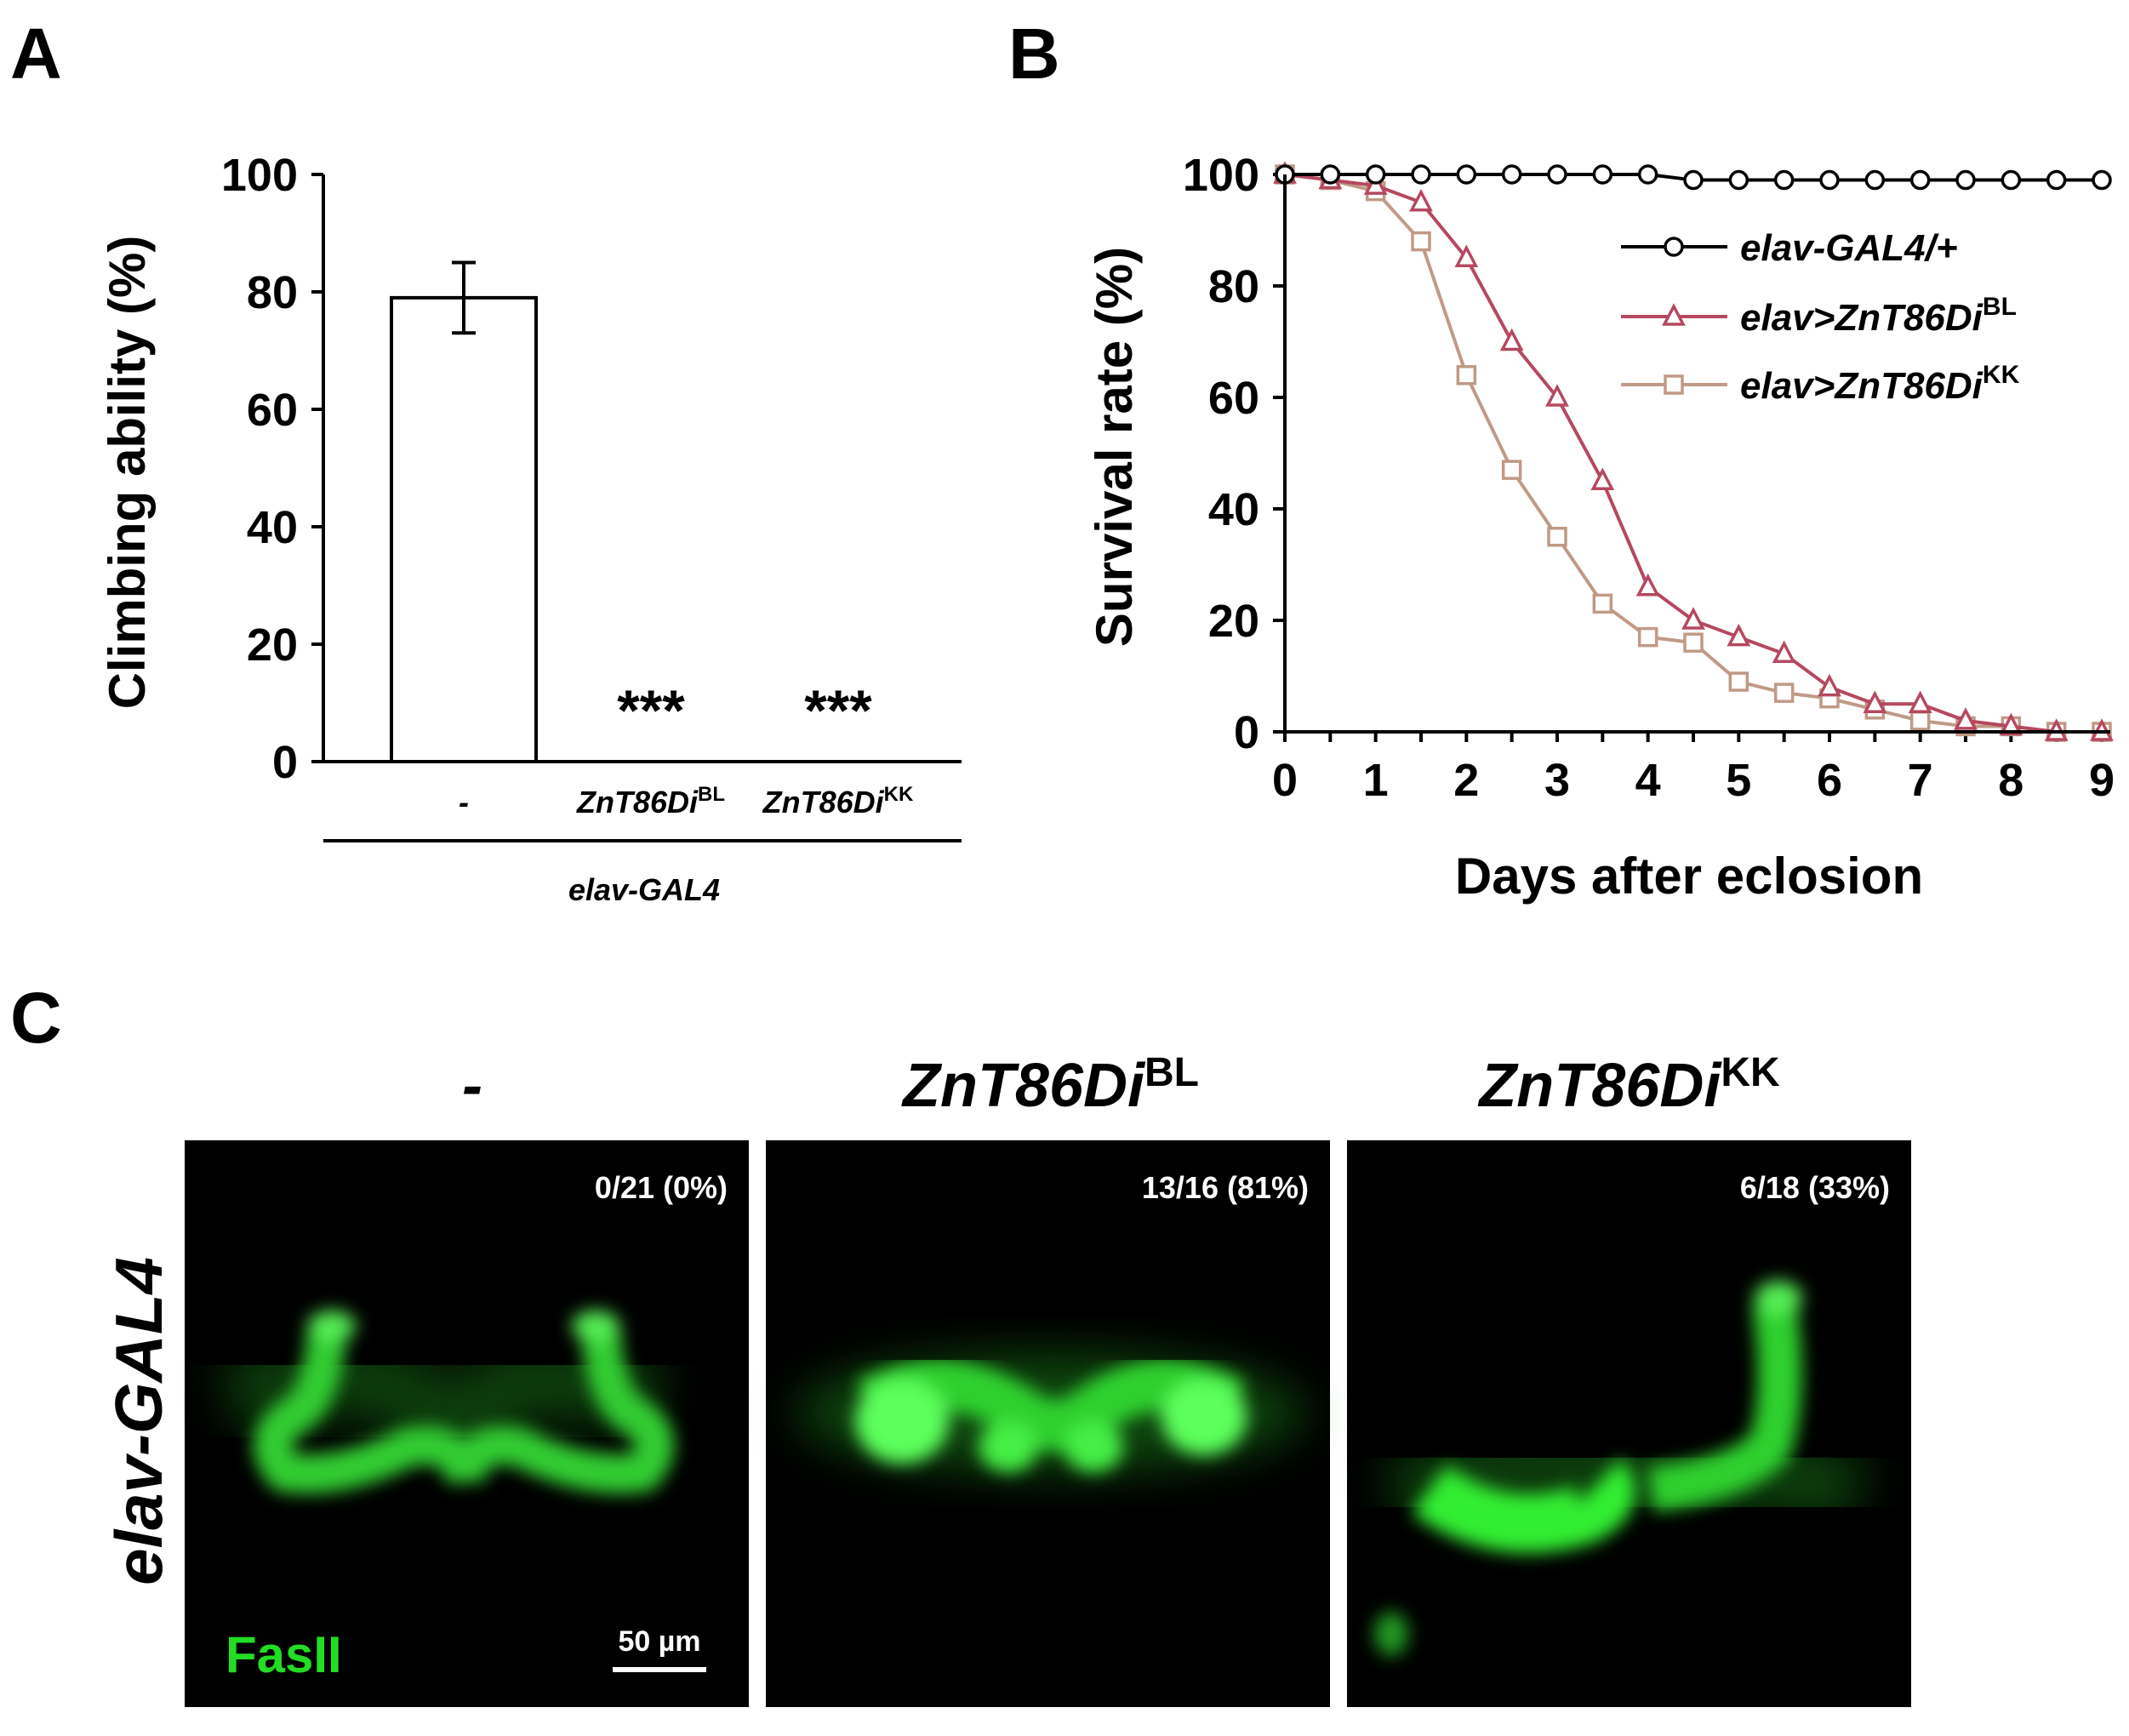 The image size is (2129, 1736). What do you see at coordinates (1815, 1187) in the screenshot?
I see `count-label-kk: 6/18 (33%)` at bounding box center [1815, 1187].